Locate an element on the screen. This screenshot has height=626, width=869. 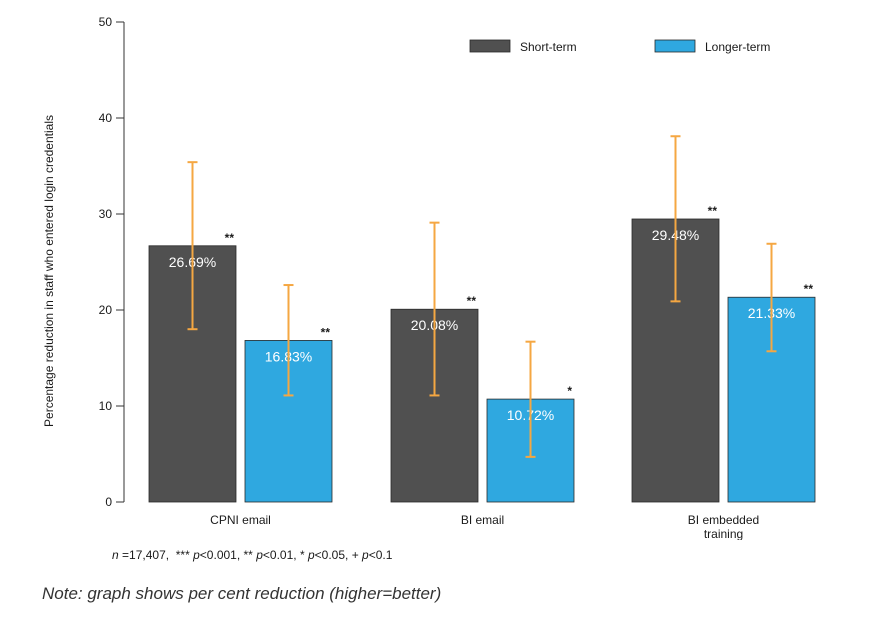
x-category-label: CPNI email is located at coordinates (240, 520).